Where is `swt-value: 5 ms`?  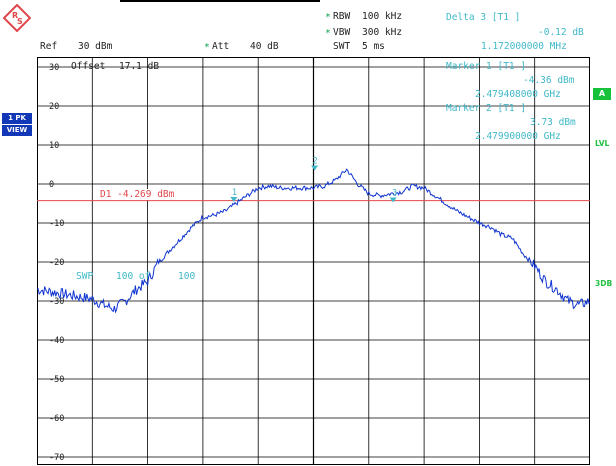
swt-value: 5 ms is located at coordinates (373, 46).